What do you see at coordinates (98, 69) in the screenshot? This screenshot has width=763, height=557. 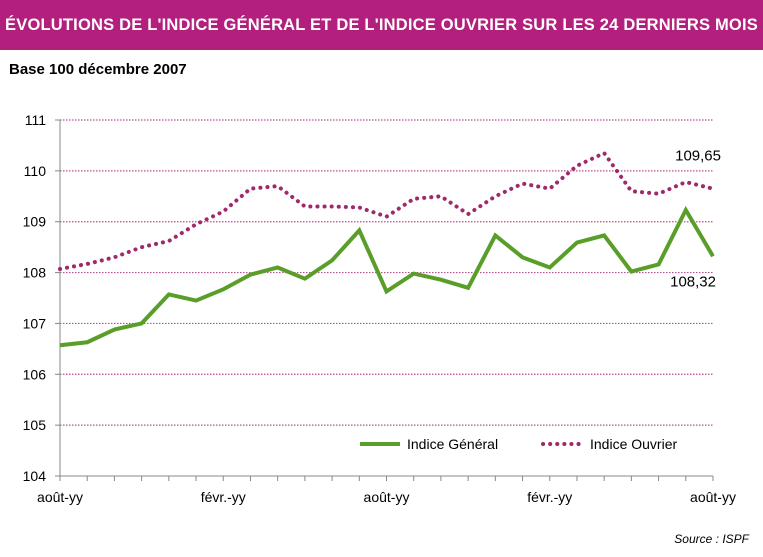 I see `chart-subtitle: Base 100 décembre 2007` at bounding box center [98, 69].